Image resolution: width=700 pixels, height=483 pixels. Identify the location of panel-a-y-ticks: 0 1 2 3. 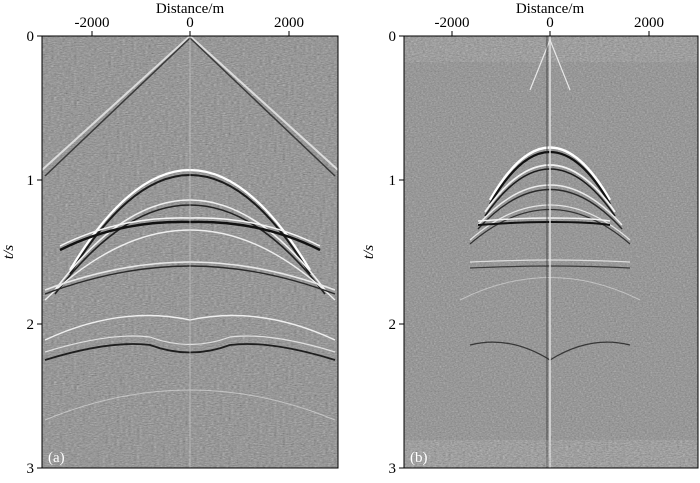
(34, 253).